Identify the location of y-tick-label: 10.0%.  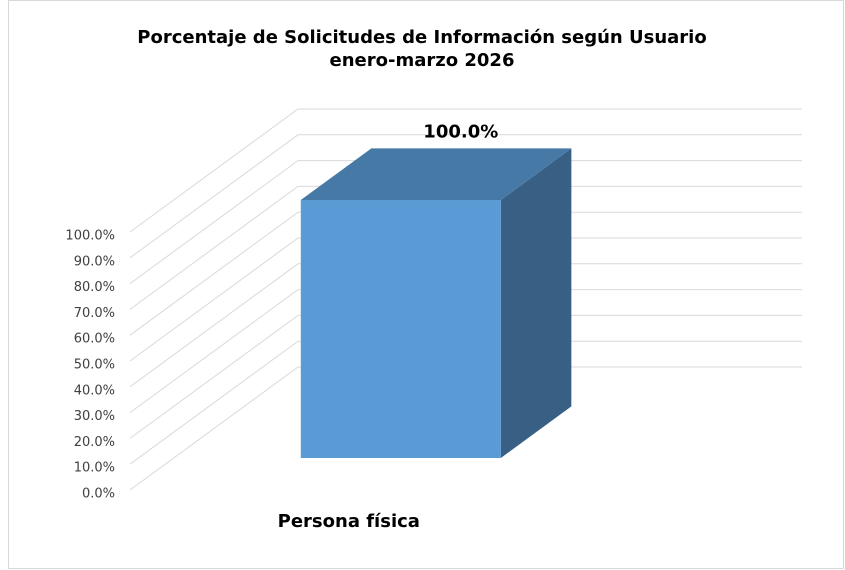
(94, 468).